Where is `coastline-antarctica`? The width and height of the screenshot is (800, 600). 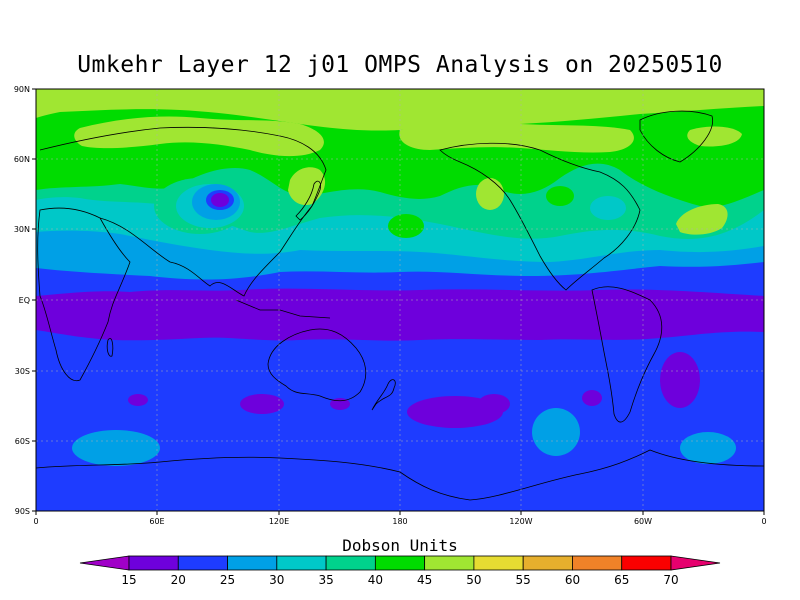 coastline-antarctica is located at coordinates (400, 475).